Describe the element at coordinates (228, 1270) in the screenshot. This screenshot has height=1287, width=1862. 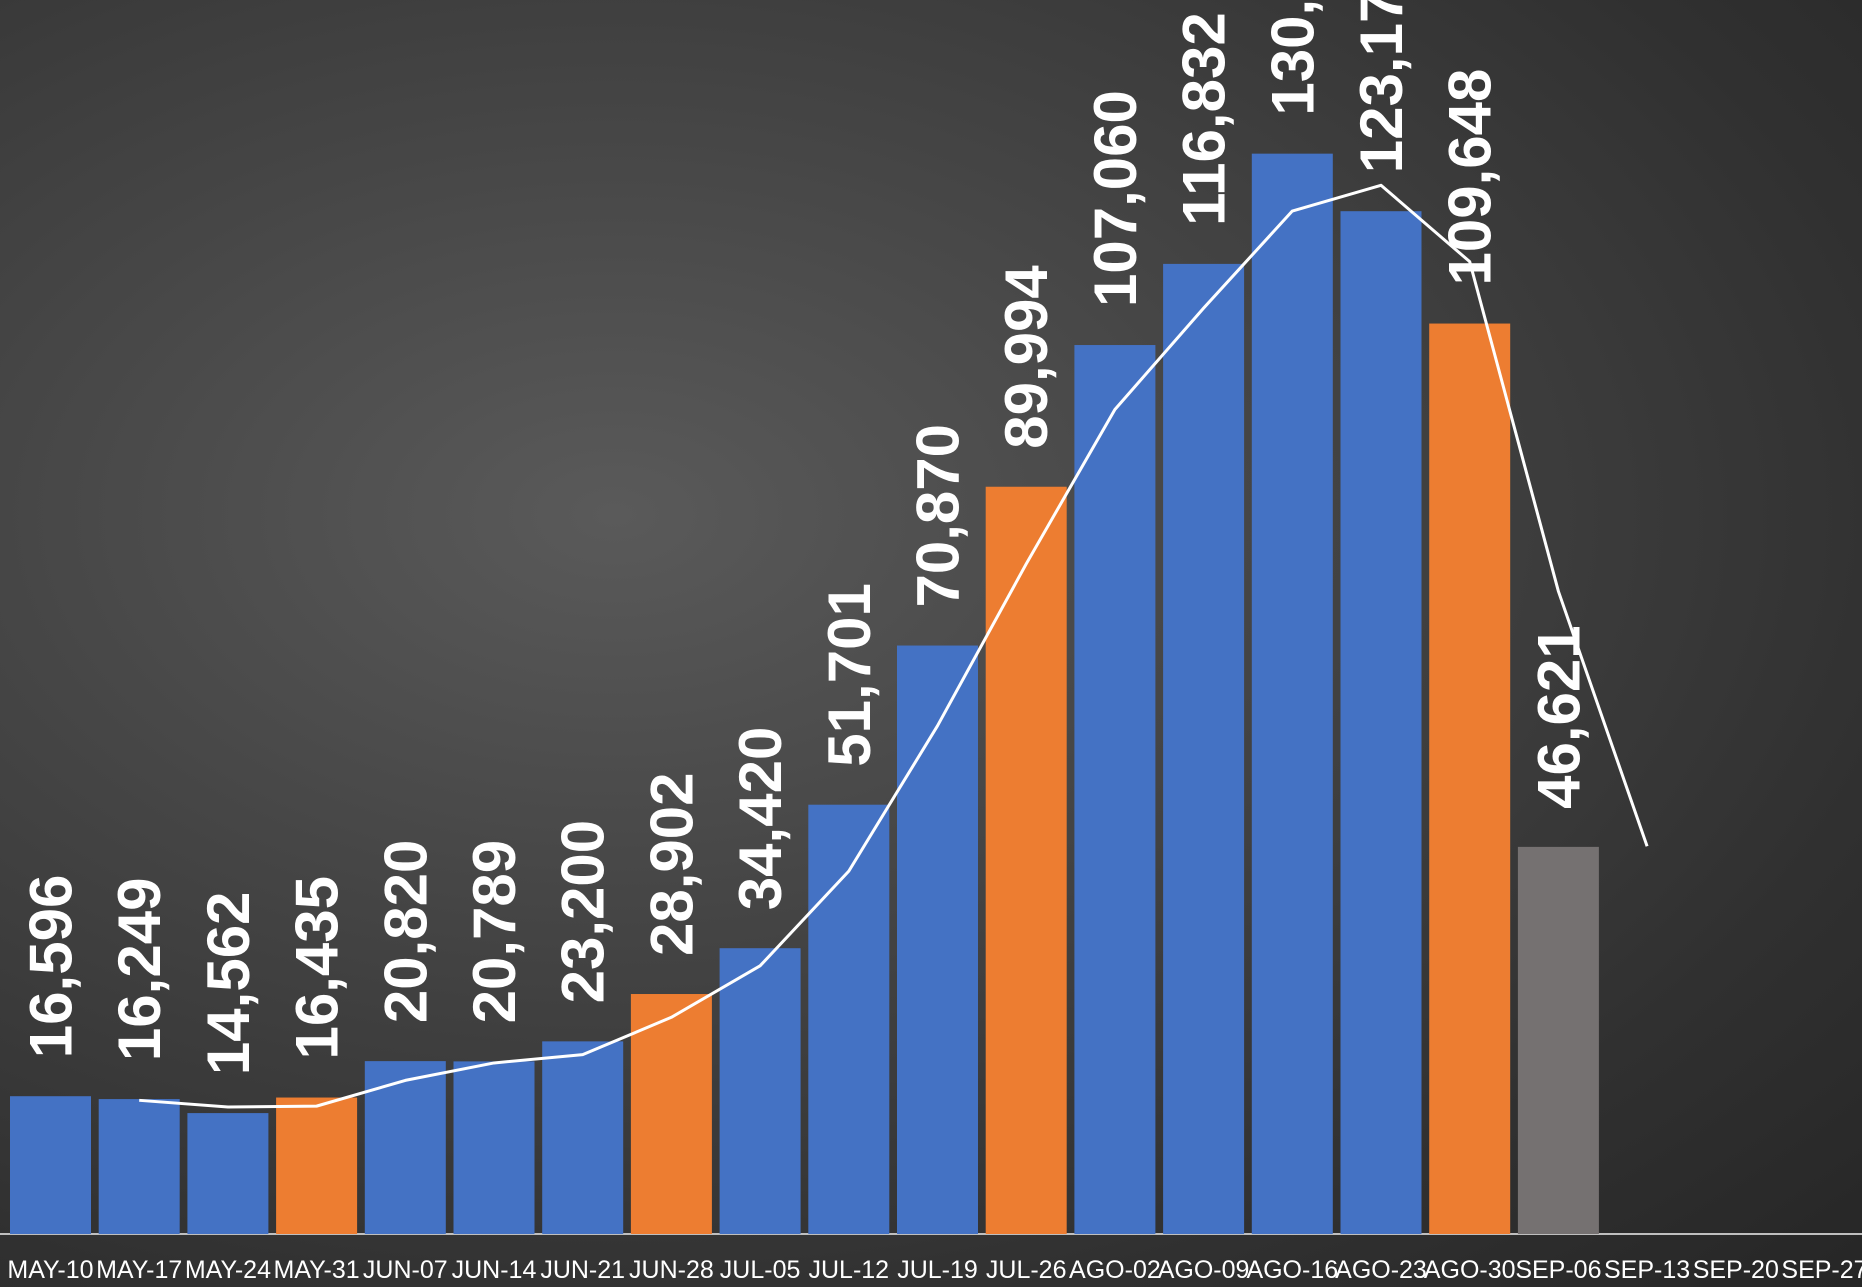
I see `x-tick-may-24: MAY-24` at that location.